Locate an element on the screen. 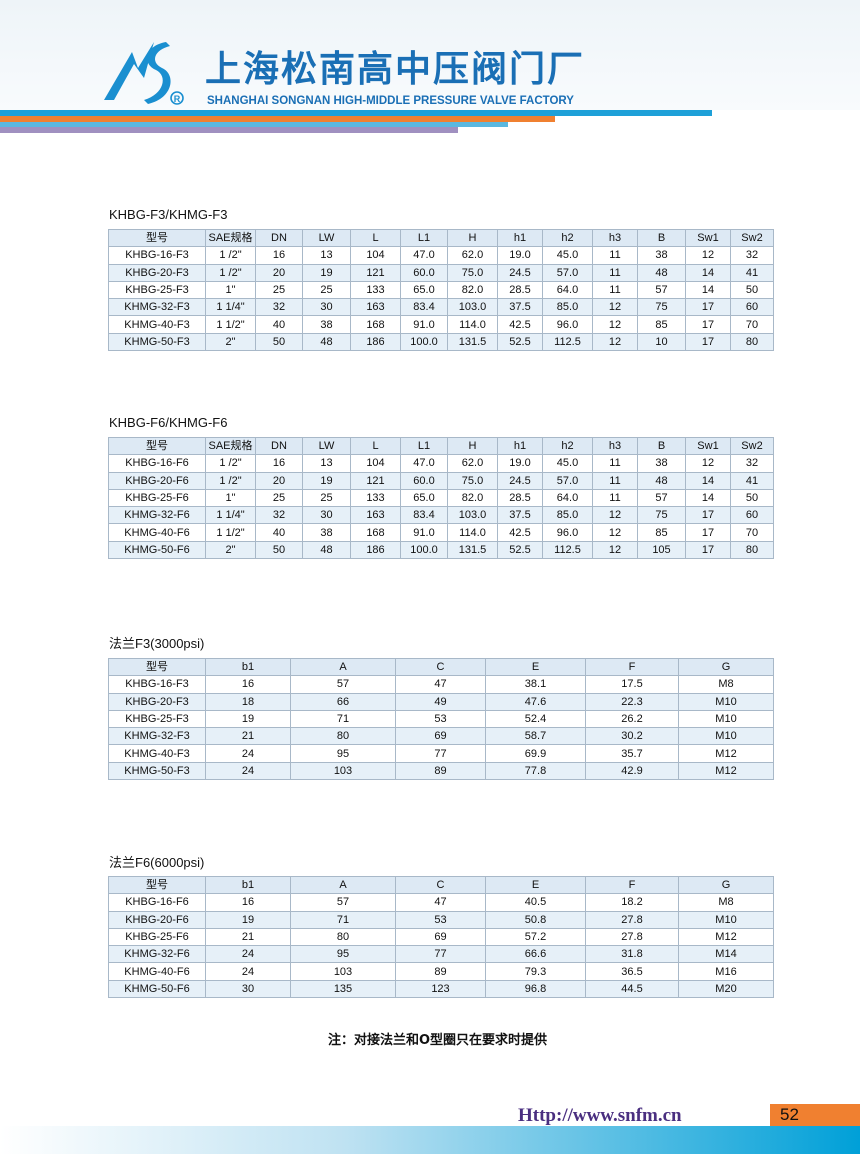 The height and width of the screenshot is (1154, 860). table-cell: 11 is located at coordinates (615, 290).